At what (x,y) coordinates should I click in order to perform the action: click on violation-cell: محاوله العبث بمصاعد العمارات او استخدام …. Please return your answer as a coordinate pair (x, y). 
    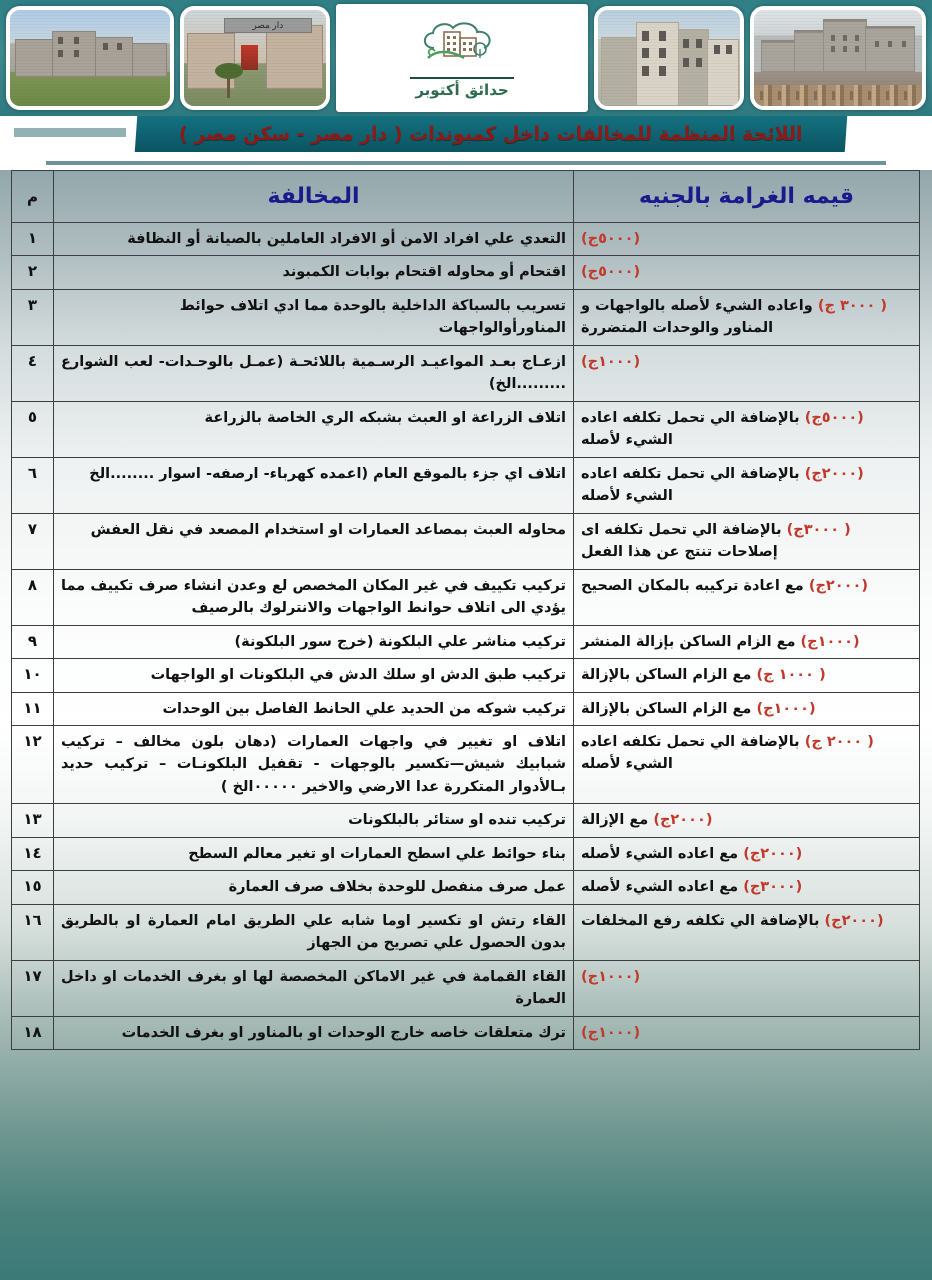
    Looking at the image, I should click on (313, 541).